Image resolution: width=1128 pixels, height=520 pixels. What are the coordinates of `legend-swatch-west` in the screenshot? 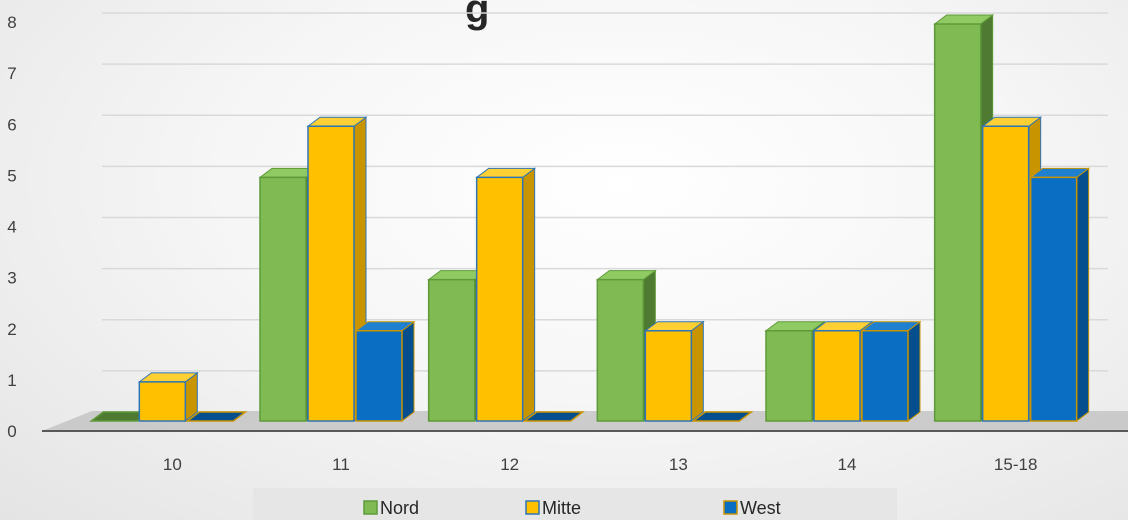 It's located at (730, 507).